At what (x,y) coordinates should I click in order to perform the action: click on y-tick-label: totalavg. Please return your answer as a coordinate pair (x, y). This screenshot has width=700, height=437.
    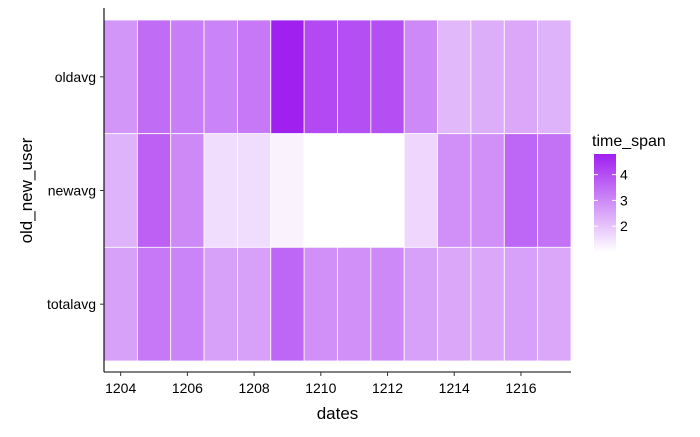
    Looking at the image, I should click on (71, 304).